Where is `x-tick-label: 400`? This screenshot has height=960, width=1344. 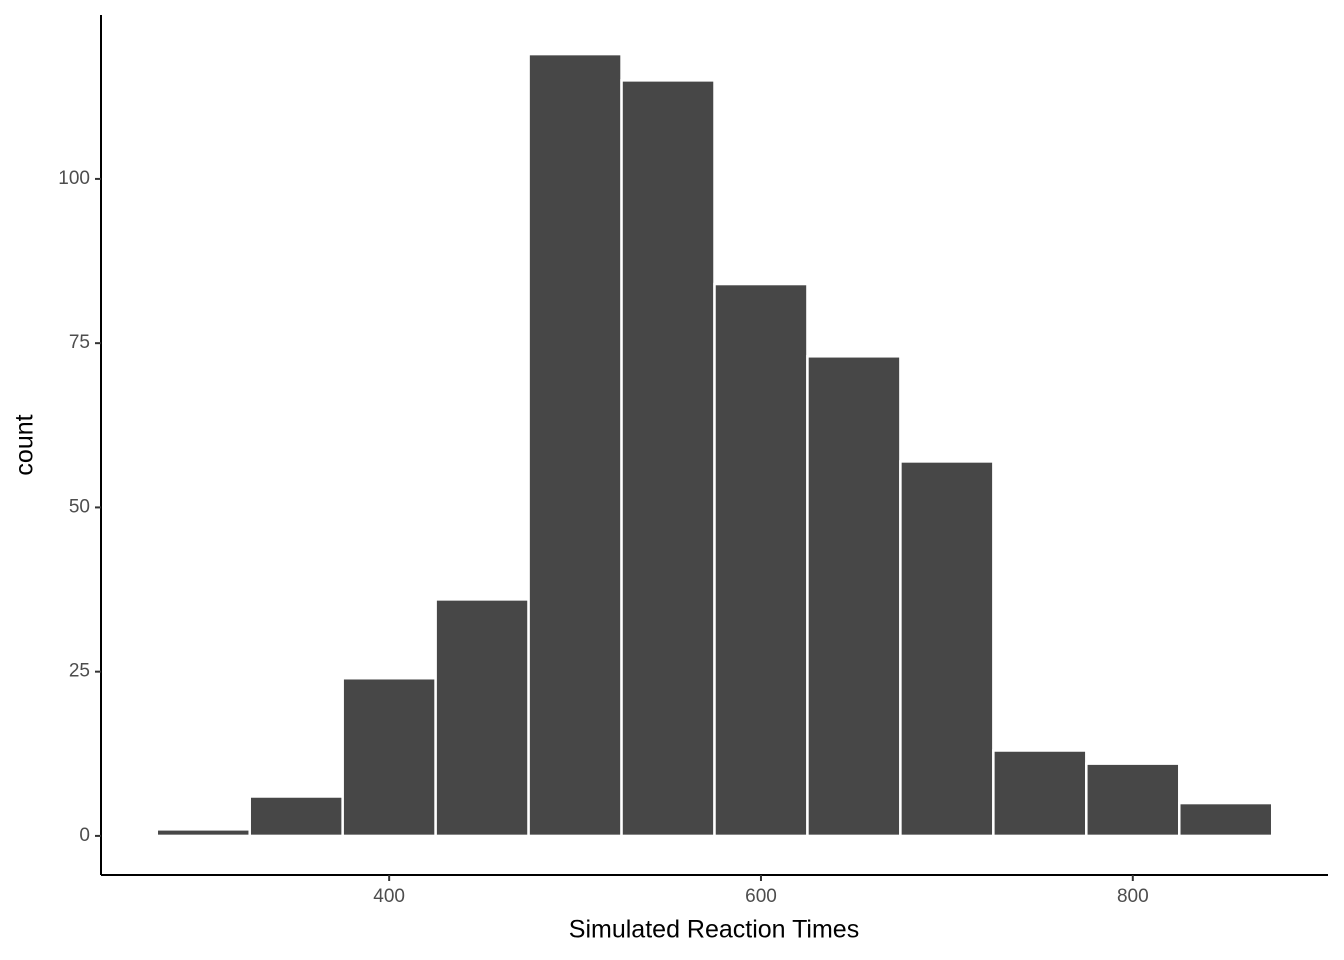 x-tick-label: 400 is located at coordinates (389, 896).